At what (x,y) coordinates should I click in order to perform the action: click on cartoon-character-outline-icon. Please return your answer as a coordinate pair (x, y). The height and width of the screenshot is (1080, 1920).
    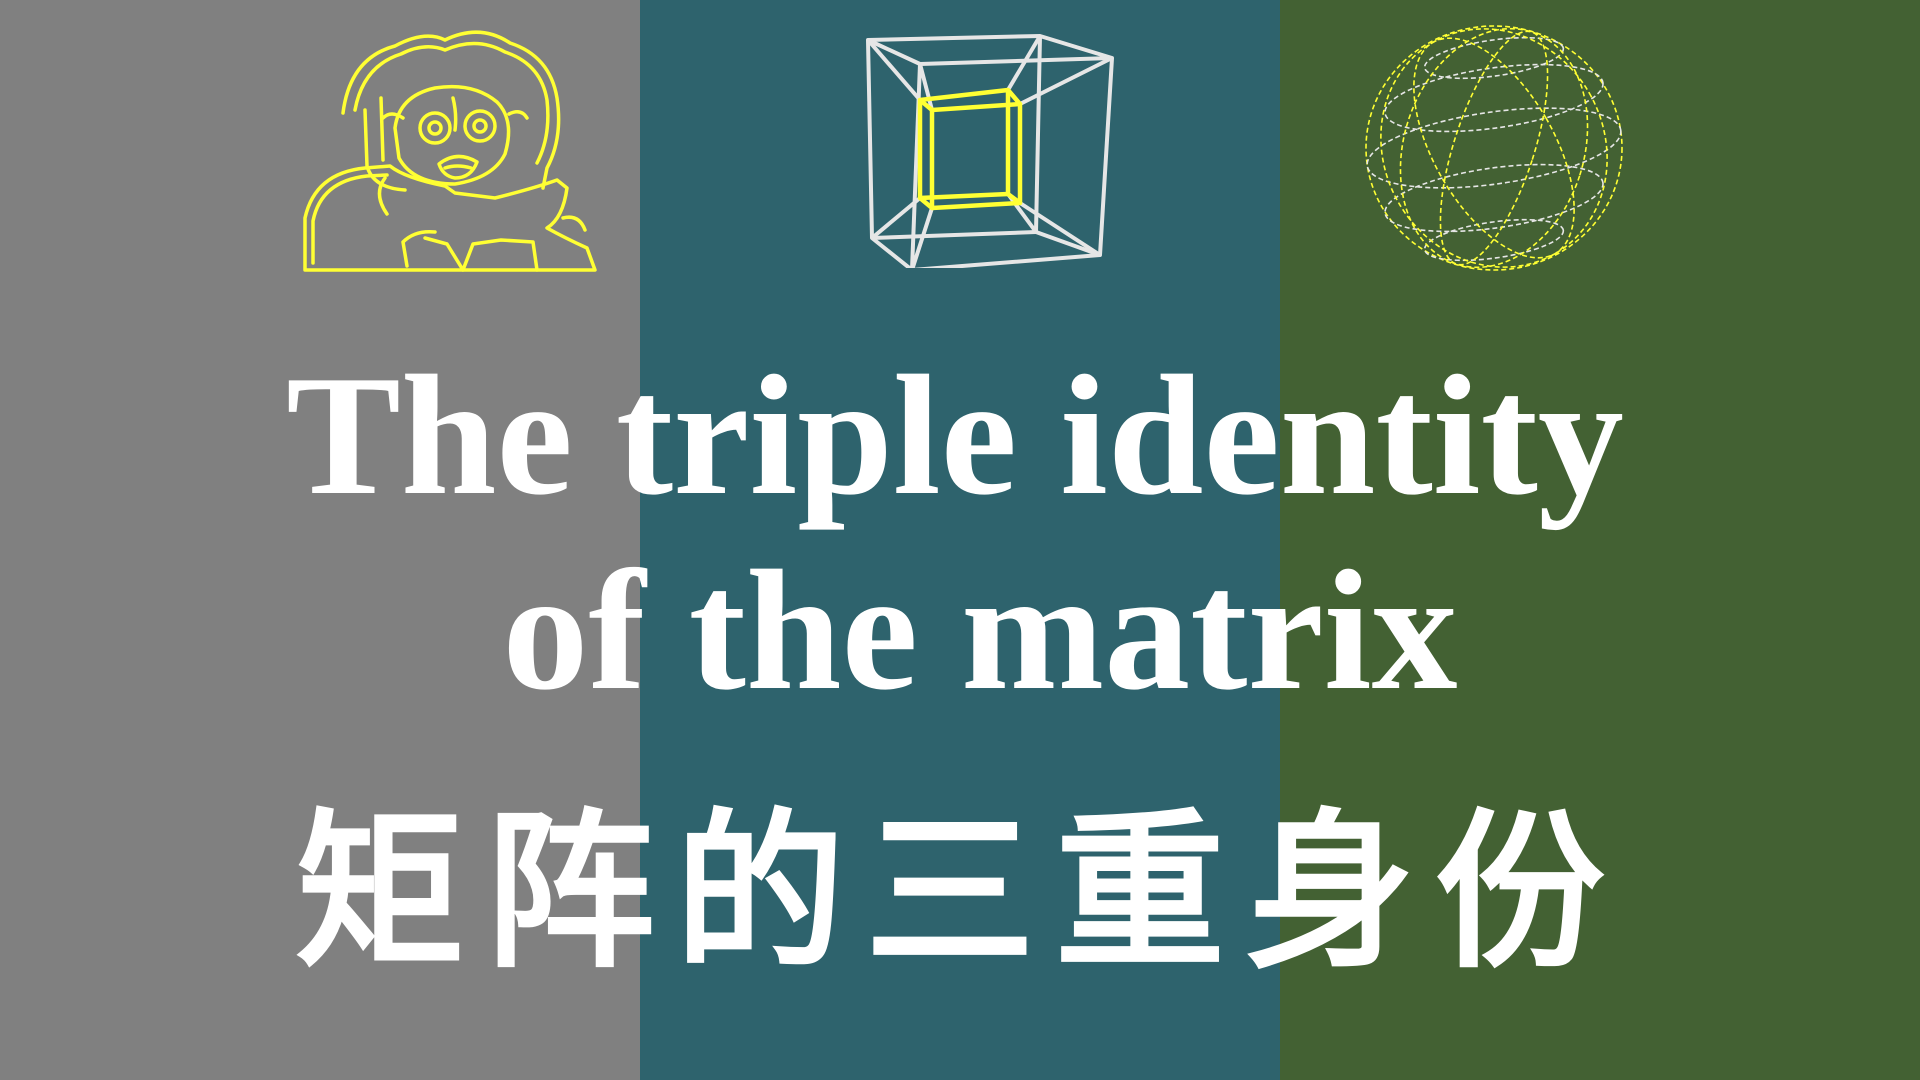
    Looking at the image, I should click on (450, 151).